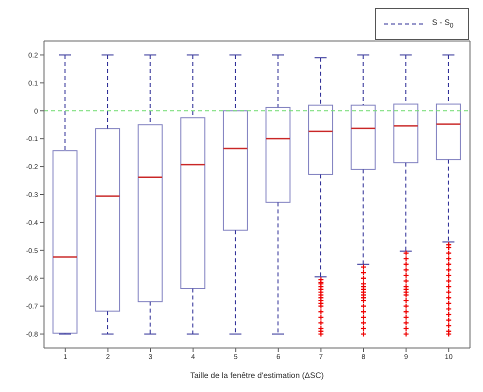  Describe the element at coordinates (443, 24) in the screenshot. I see `text: S - S$_{0}$` at that location.